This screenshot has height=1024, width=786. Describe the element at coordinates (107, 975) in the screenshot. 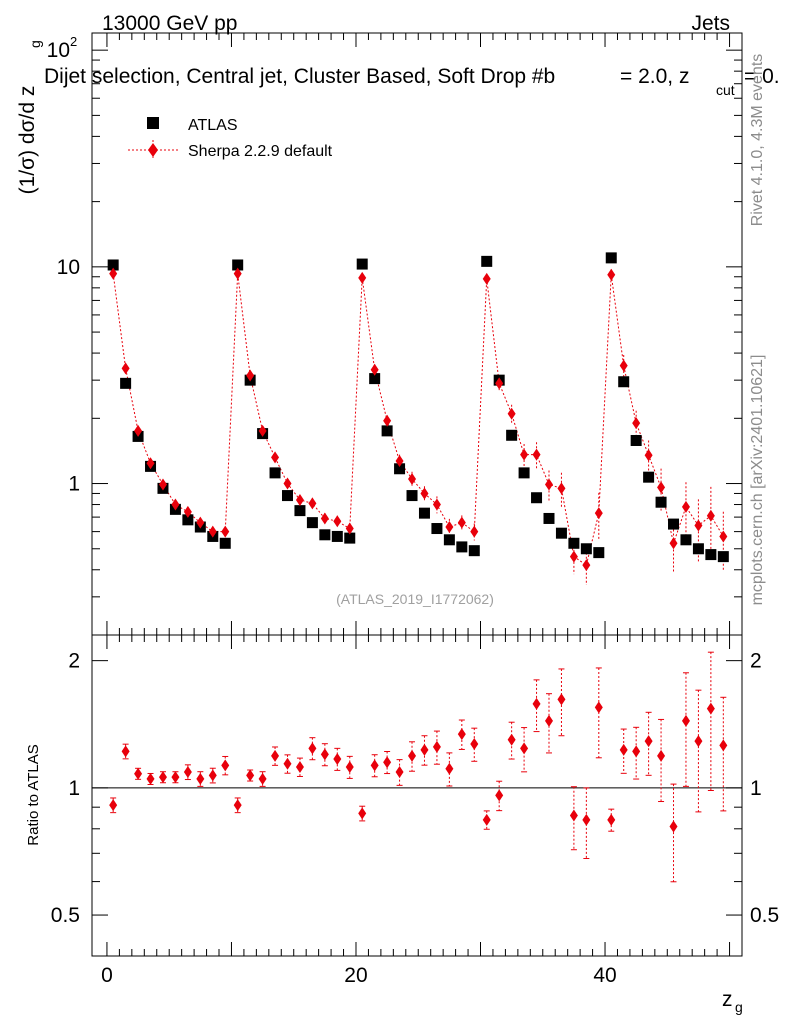

I see `x-tick-label: 0` at that location.